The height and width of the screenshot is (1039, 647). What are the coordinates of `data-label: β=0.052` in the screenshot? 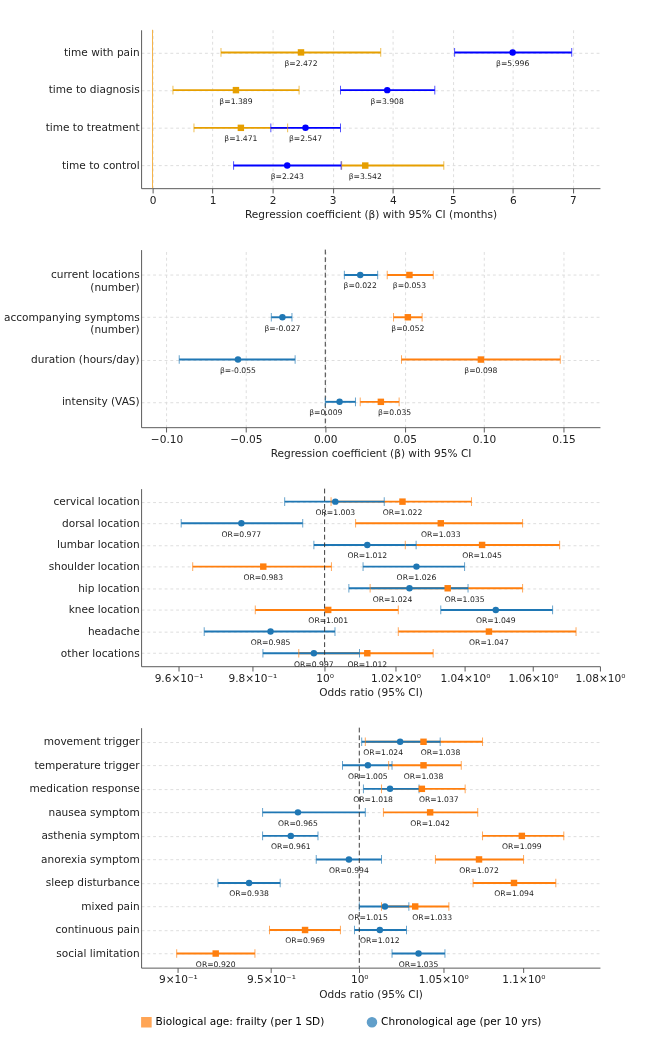 It's located at (408, 328).